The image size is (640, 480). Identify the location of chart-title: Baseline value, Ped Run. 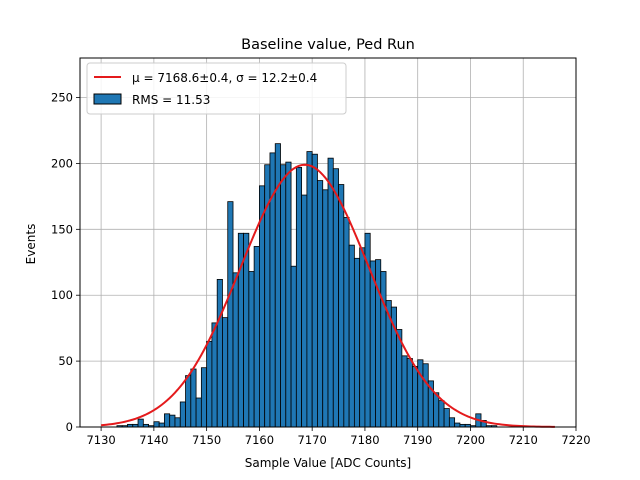
(328, 45).